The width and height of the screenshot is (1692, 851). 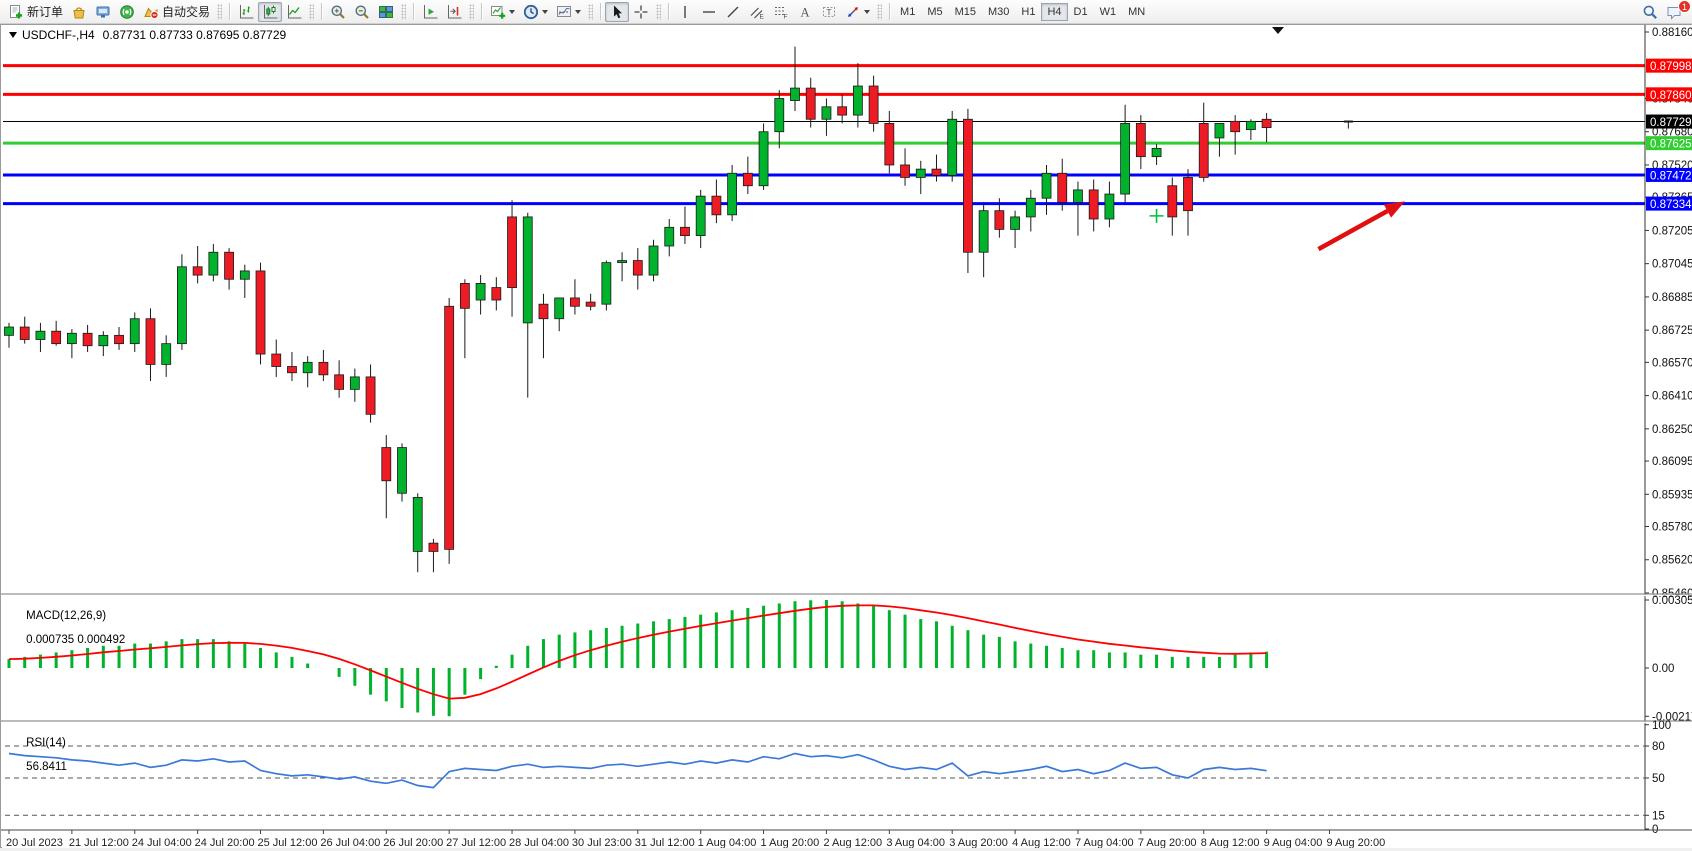 What do you see at coordinates (1671, 96) in the screenshot?
I see `level-price-badge-label: 0.87860` at bounding box center [1671, 96].